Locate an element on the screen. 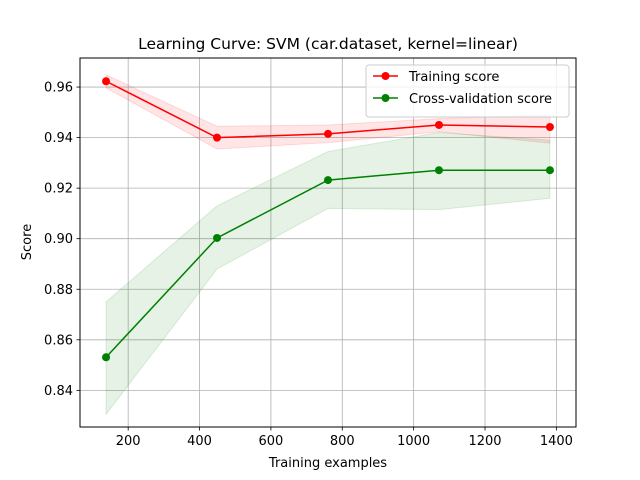  y-tick-label: 0.90 is located at coordinates (58, 239).